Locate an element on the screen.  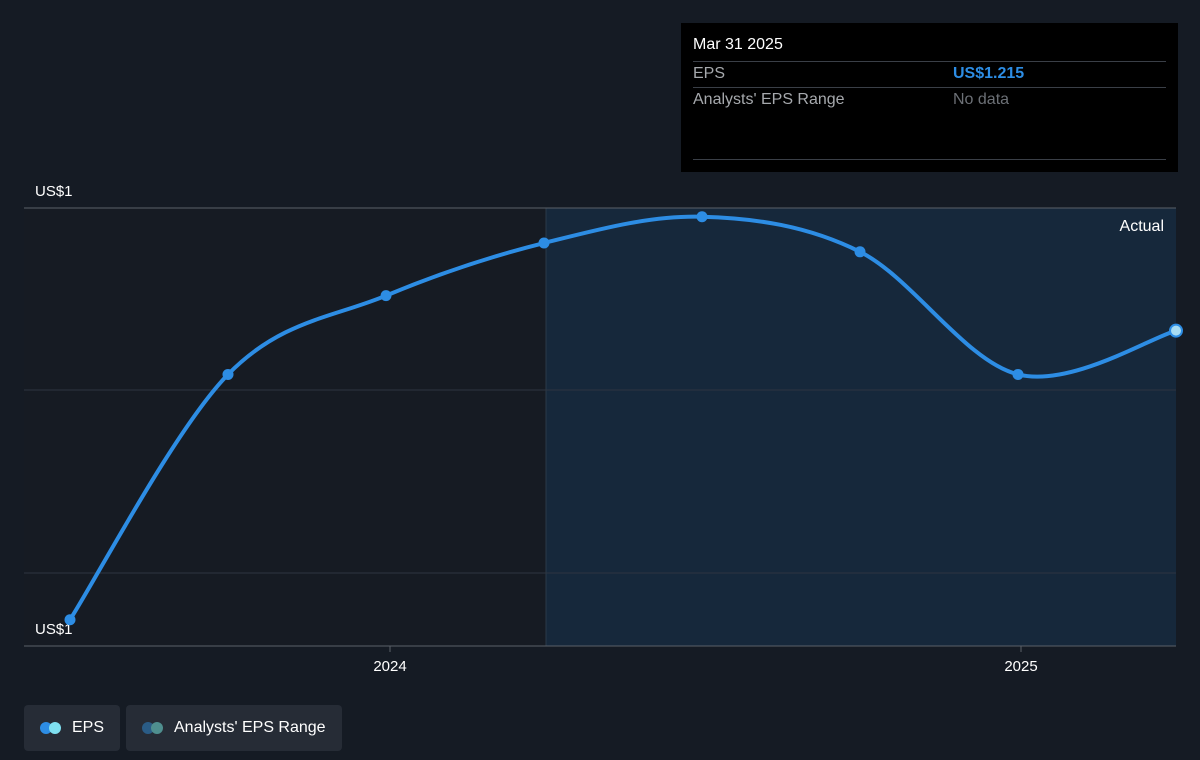
tooltip-row-range: Analysts' EPS Range No data is located at coordinates (929, 100).